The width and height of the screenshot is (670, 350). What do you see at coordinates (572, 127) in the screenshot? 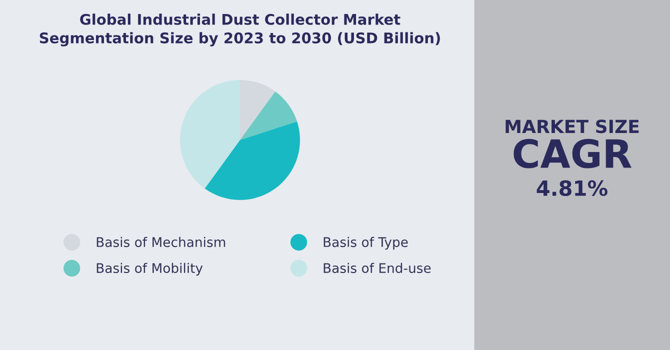
I see `text: MARKET SIZE` at bounding box center [572, 127].